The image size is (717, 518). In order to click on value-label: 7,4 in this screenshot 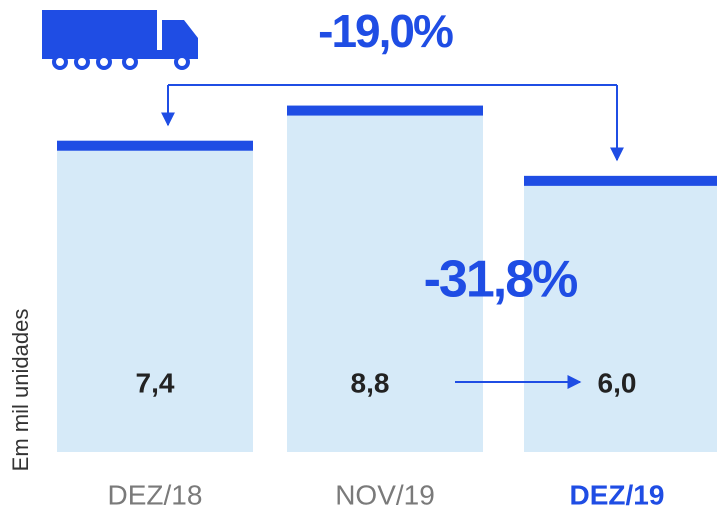, I will do `click(155, 382)`.